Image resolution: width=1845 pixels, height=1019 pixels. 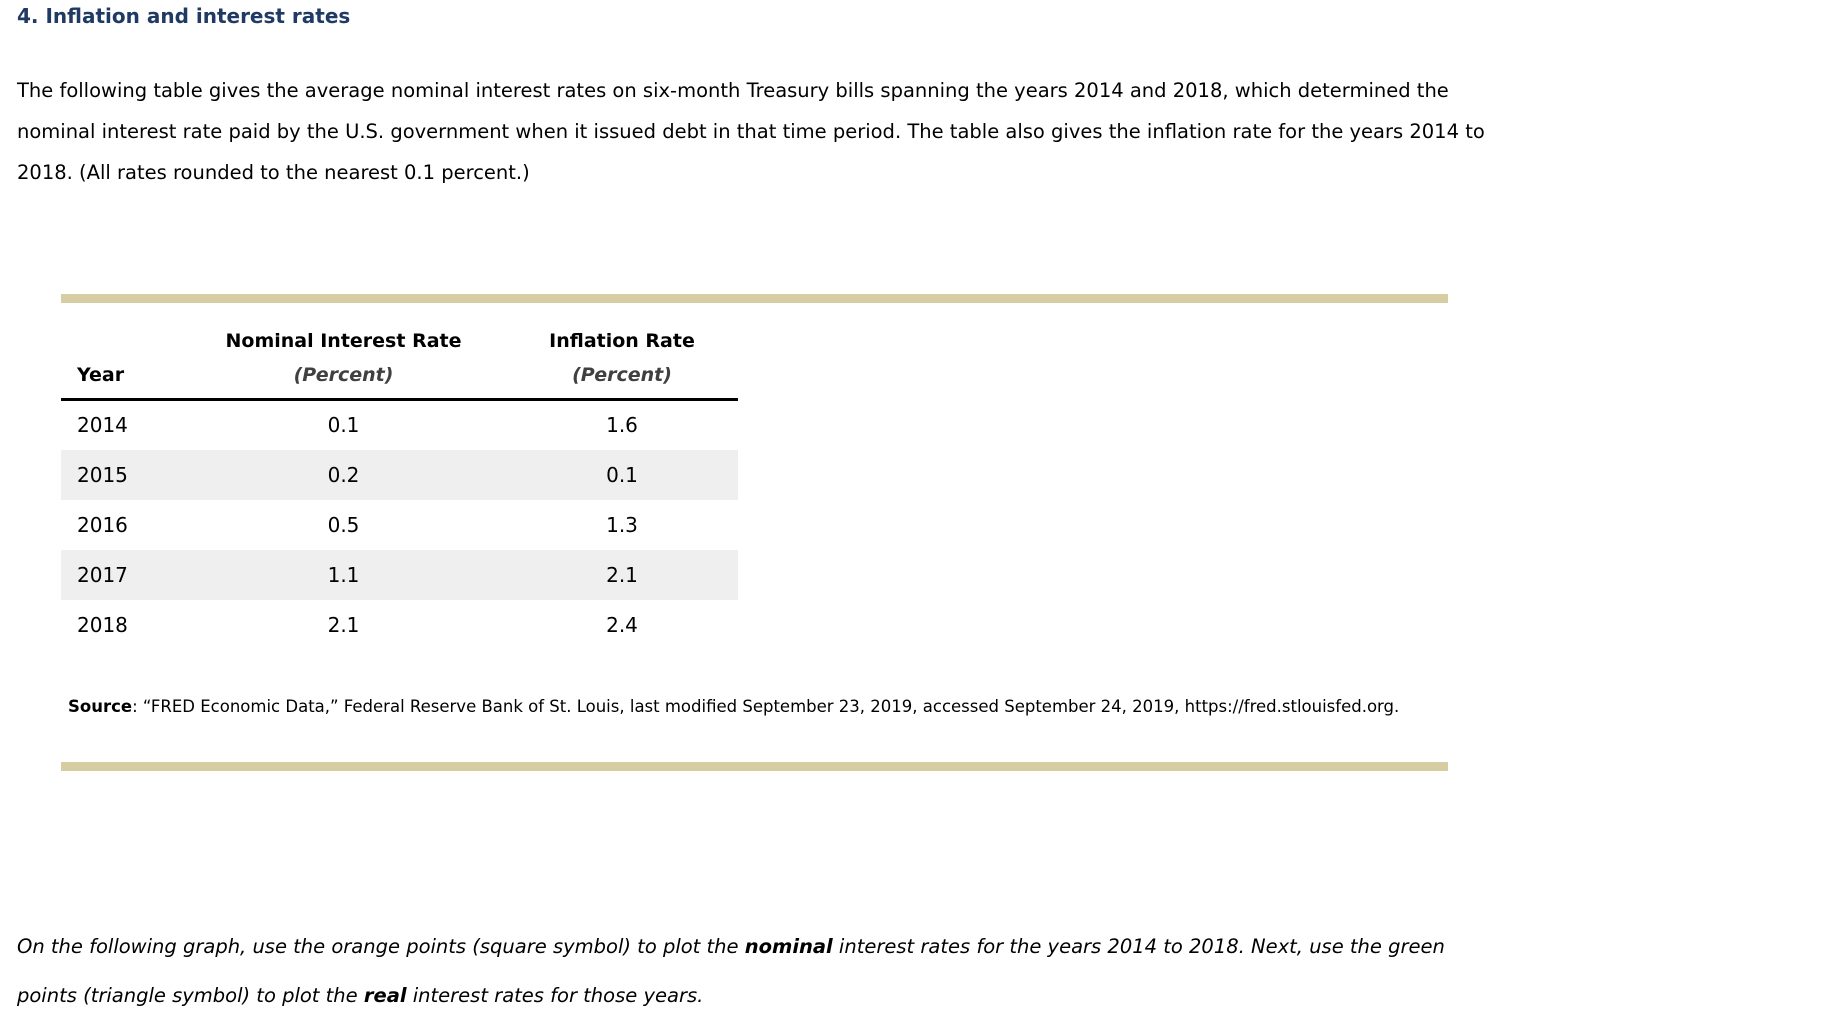 What do you see at coordinates (622, 474) in the screenshot?
I see `inflation-cell: 0.1` at bounding box center [622, 474].